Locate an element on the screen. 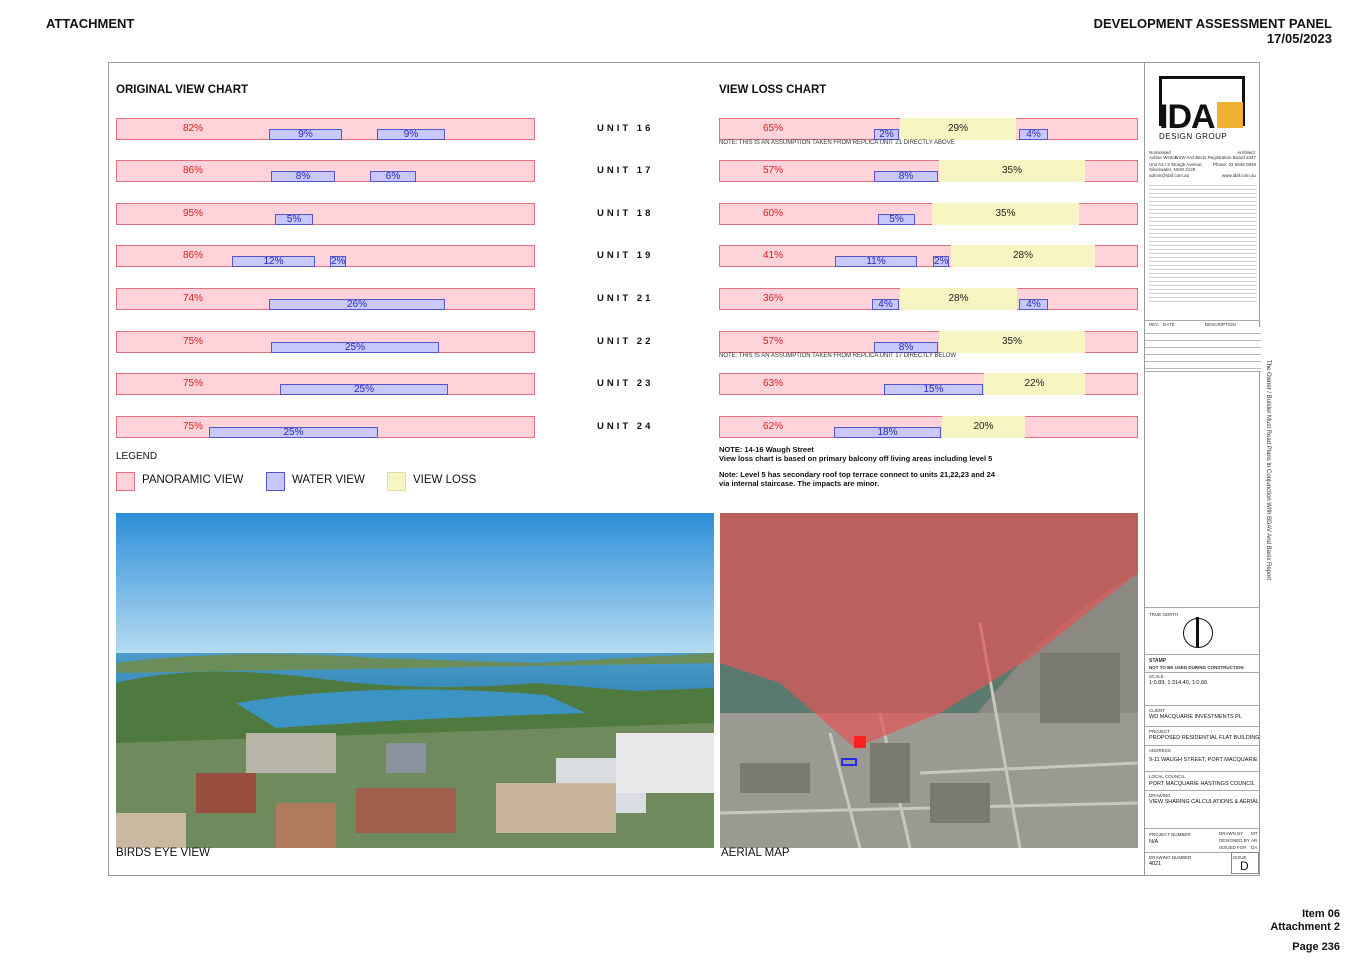 The height and width of the screenshot is (970, 1371). loss-panoramic-value: 60% is located at coordinates (773, 213).